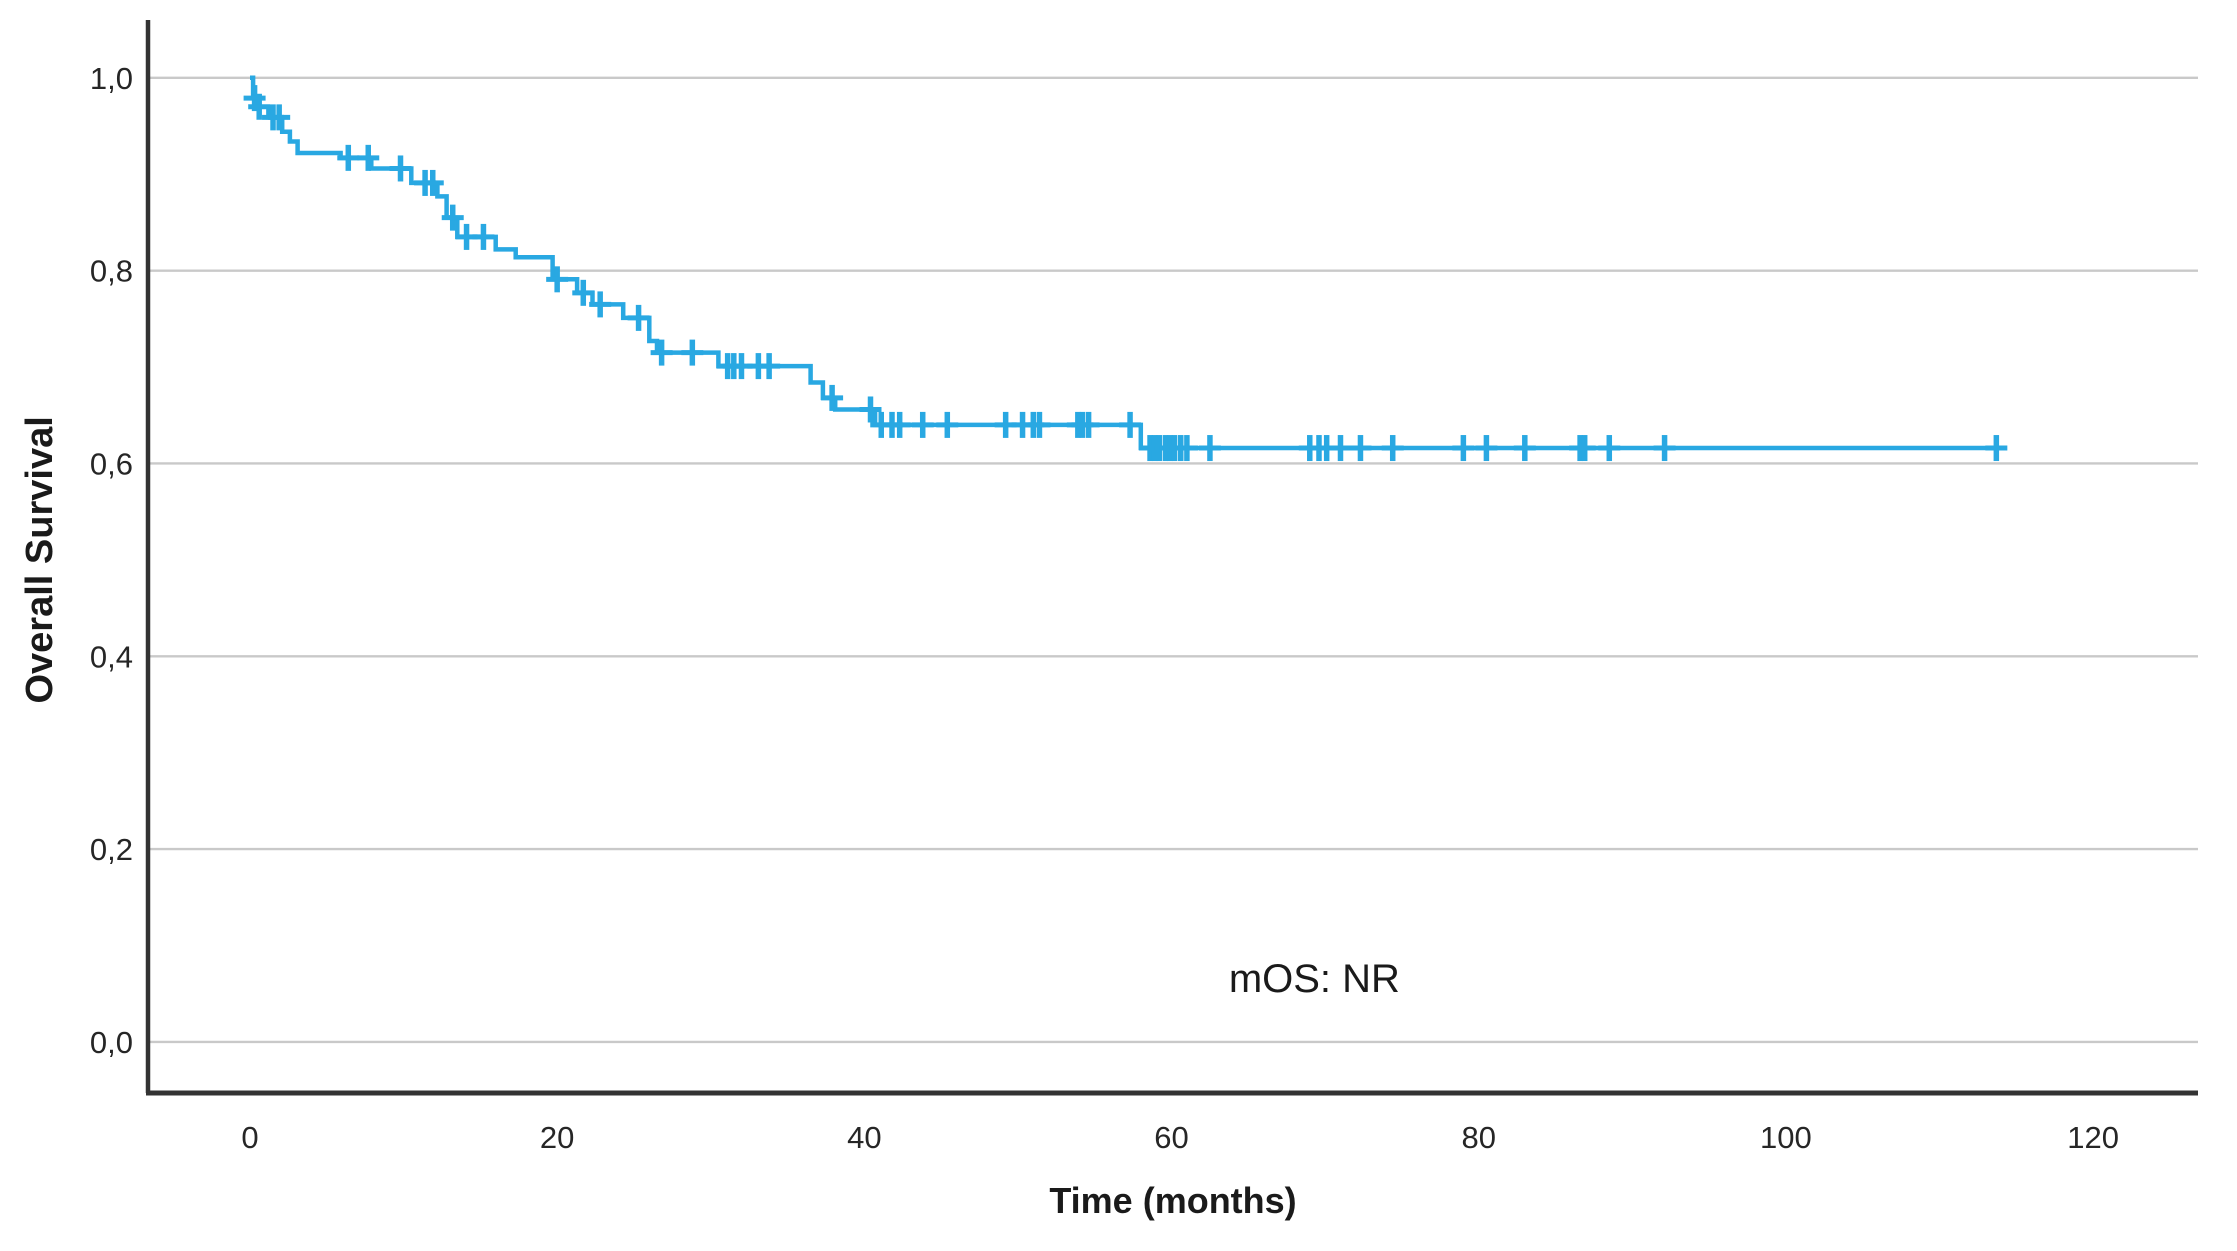 Image resolution: width=2237 pixels, height=1251 pixels. I want to click on x-tick-label: 100, so click(1786, 1137).